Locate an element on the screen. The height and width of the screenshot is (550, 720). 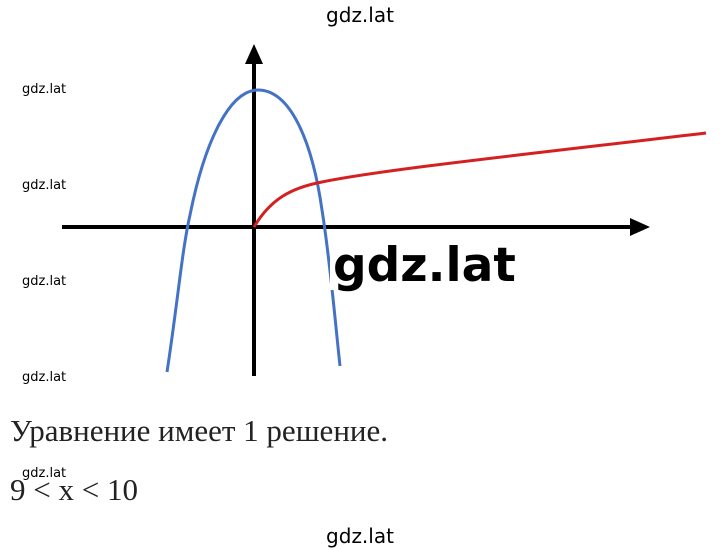
answer-text: Уравнение имеет 1 решение. is located at coordinates (199, 430).